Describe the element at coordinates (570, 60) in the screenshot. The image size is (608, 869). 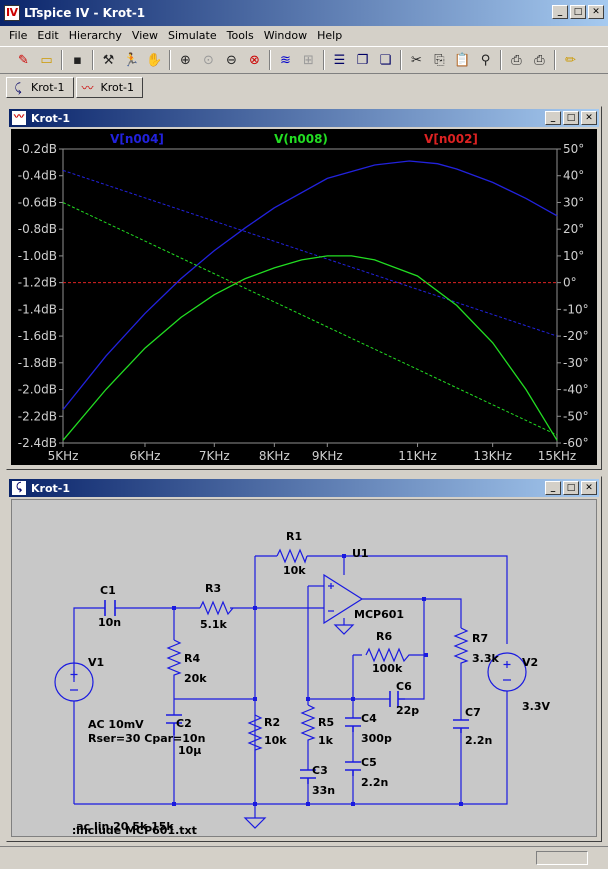
I see `draw-wire-icon: ✏` at that location.